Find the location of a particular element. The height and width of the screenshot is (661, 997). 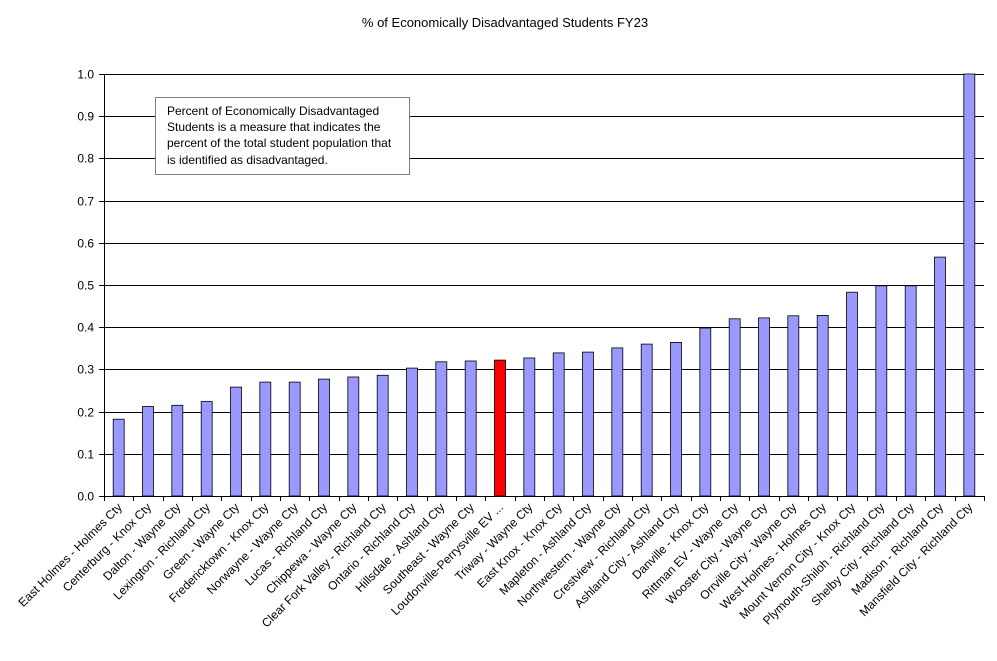

y-tick-label: 0.0 is located at coordinates (85, 497).